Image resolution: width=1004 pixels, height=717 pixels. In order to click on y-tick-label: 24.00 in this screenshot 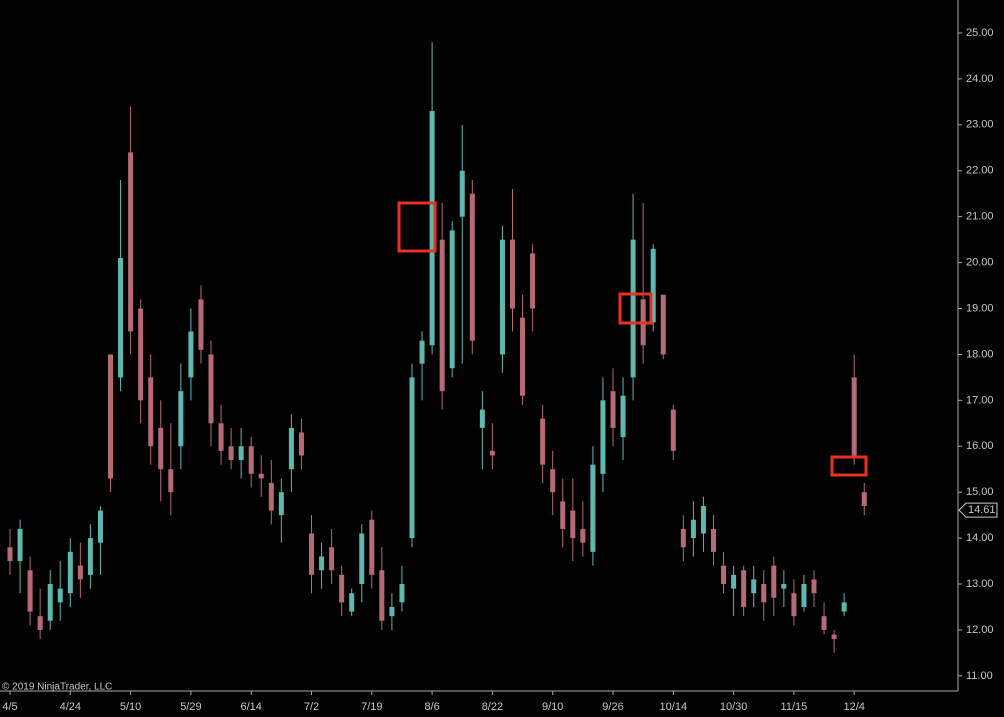, I will do `click(980, 79)`.